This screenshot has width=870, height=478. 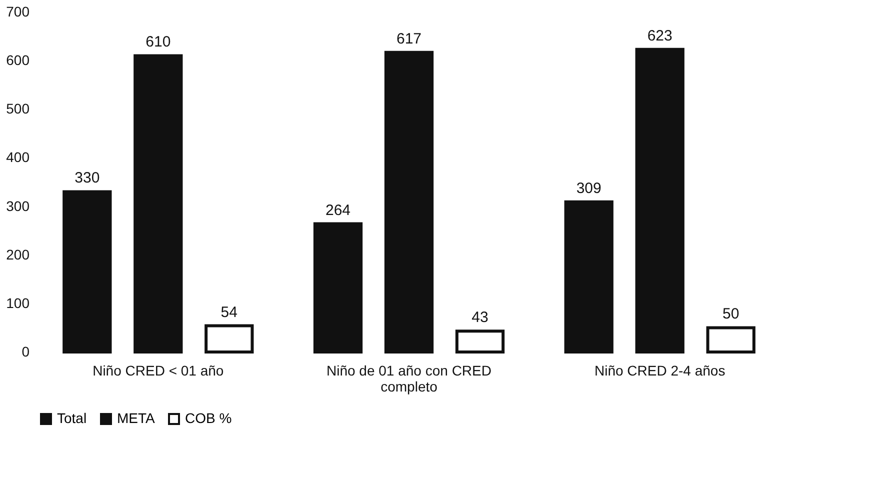 I want to click on legend-label: COB %, so click(x=208, y=418).